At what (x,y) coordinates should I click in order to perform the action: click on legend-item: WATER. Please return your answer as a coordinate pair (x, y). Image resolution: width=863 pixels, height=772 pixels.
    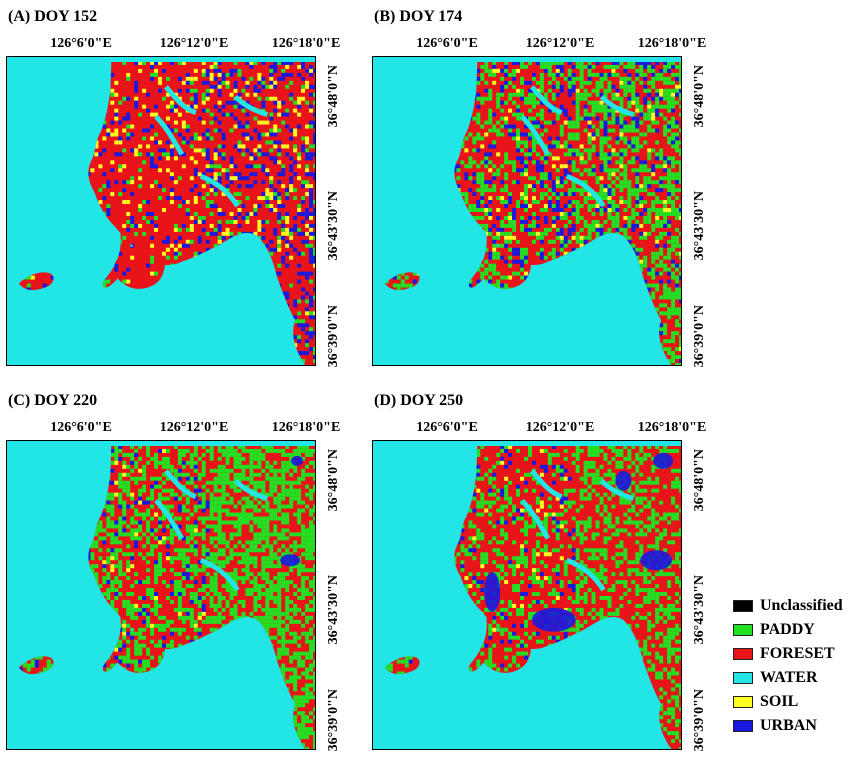
    Looking at the image, I should click on (788, 678).